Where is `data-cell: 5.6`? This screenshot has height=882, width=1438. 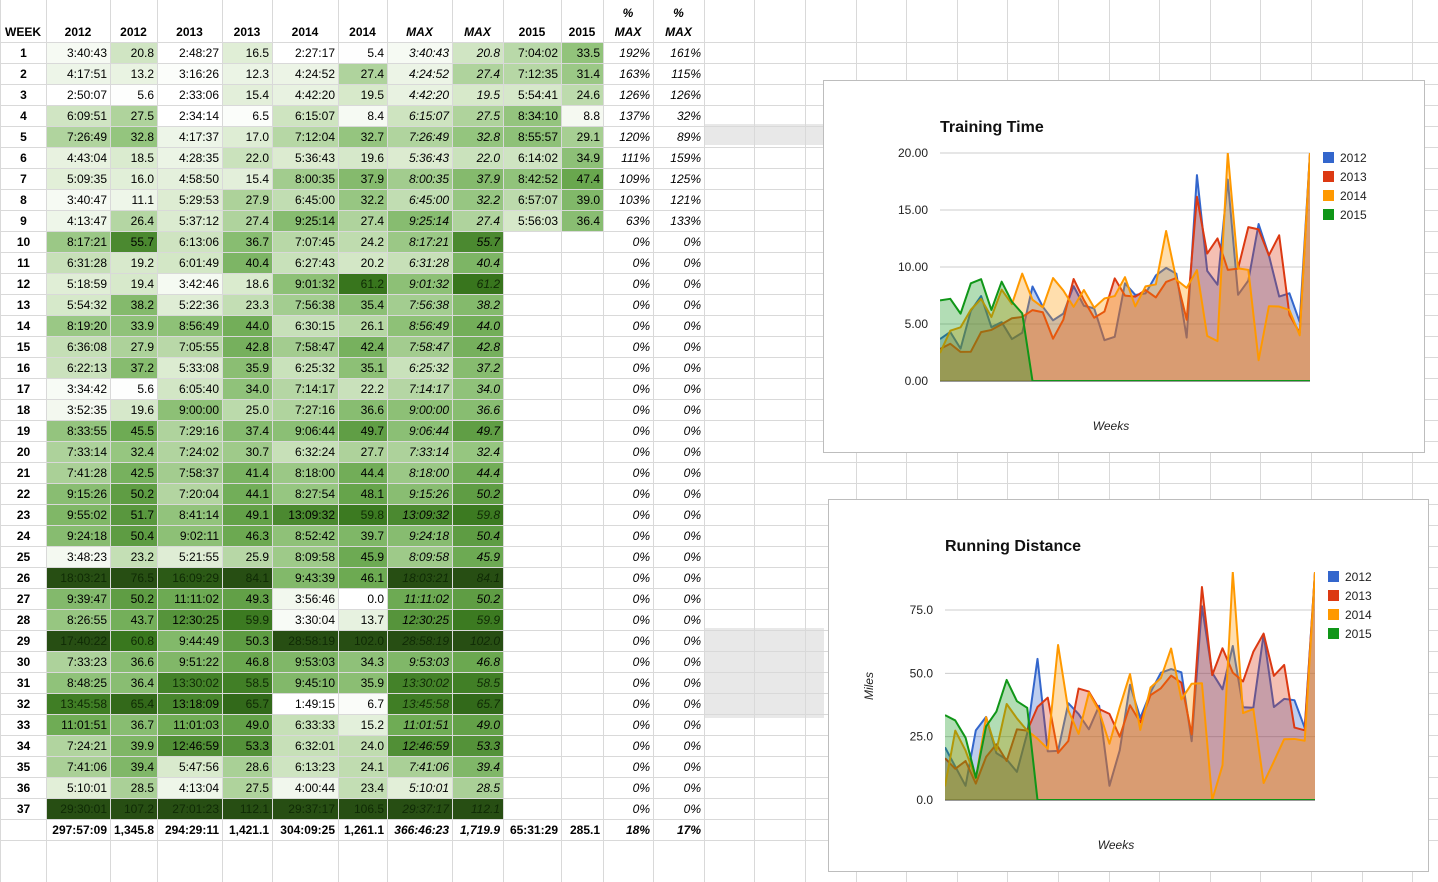
data-cell: 5.6 is located at coordinates (134, 95).